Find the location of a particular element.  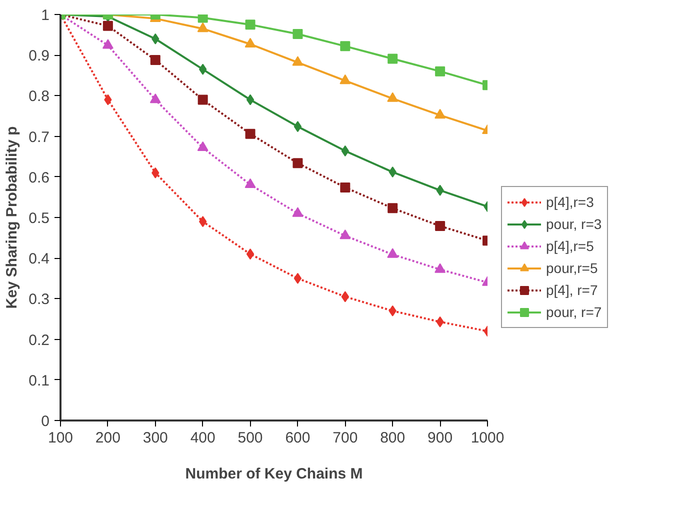

y-tick-label: 0.6 is located at coordinates (39, 177).